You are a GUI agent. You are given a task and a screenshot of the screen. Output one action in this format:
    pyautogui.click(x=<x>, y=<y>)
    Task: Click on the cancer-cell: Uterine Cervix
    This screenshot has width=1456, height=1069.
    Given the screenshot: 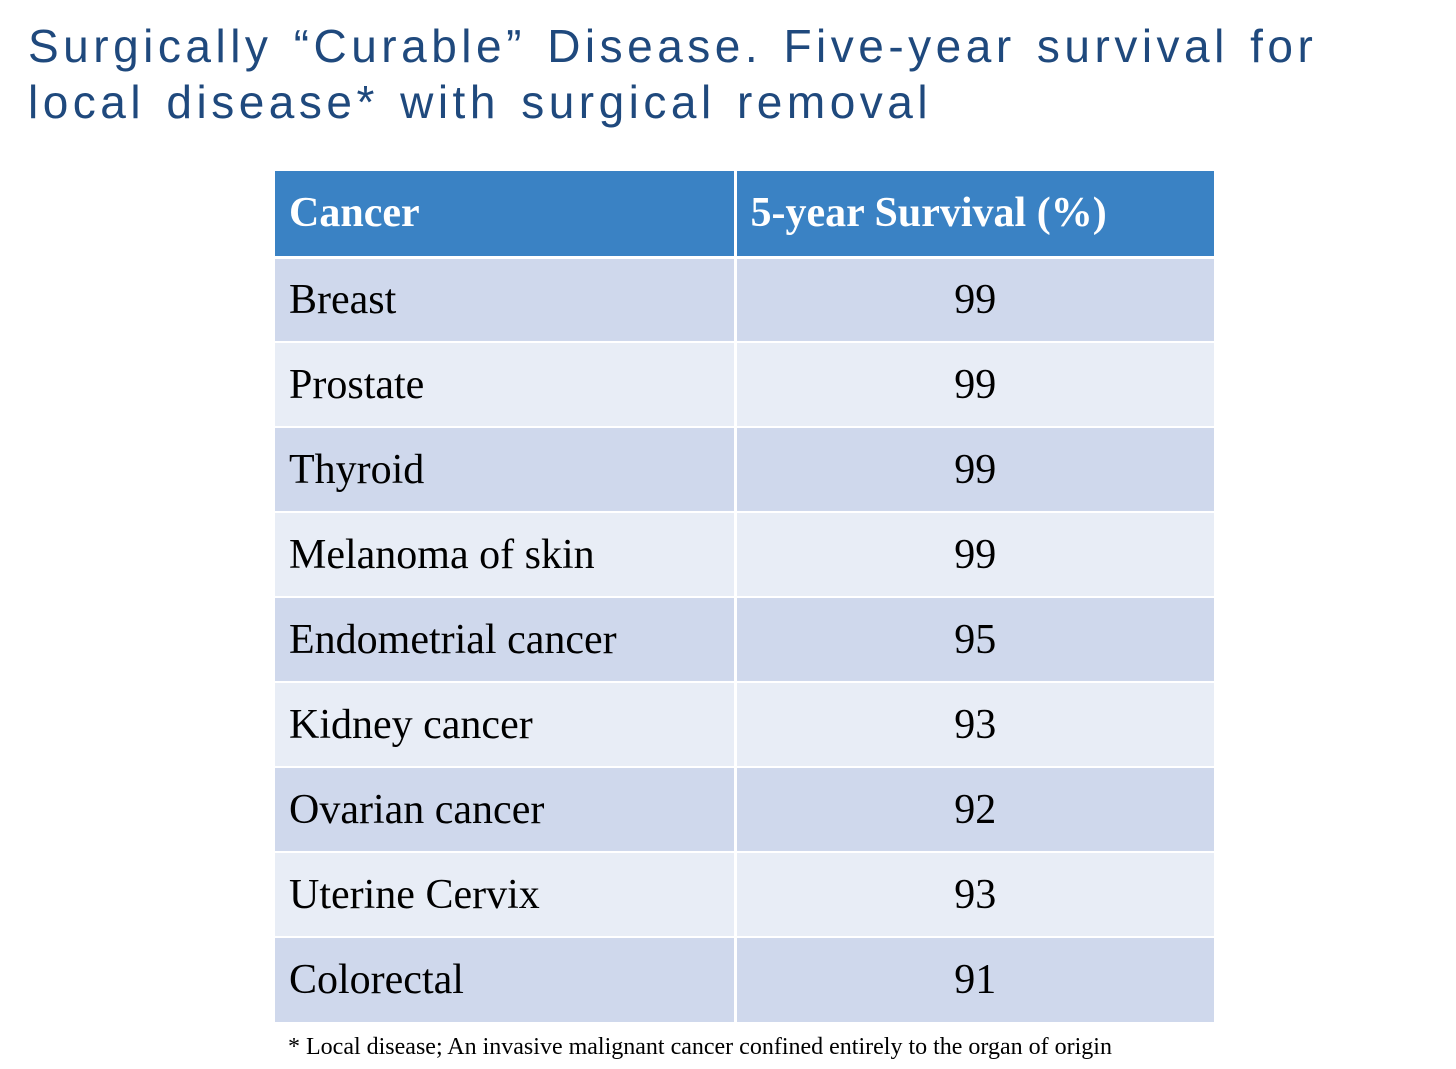 What is the action you would take?
    pyautogui.click(x=505, y=894)
    